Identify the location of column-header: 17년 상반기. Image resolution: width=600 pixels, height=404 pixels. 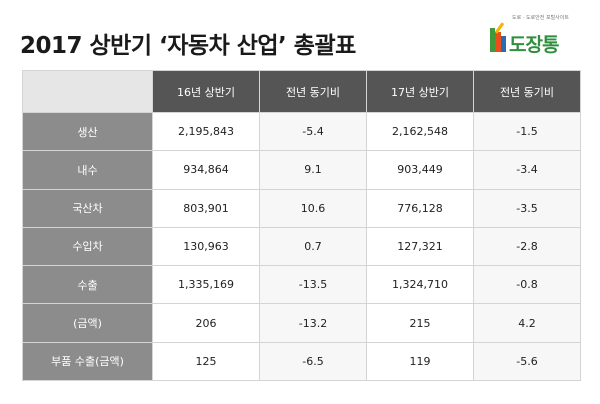
(420, 91).